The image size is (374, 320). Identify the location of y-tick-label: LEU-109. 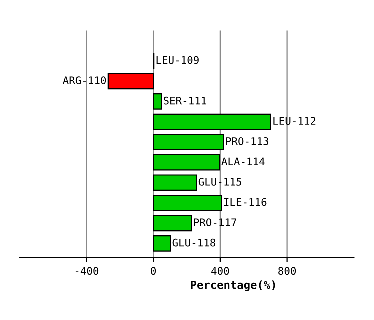
(177, 60).